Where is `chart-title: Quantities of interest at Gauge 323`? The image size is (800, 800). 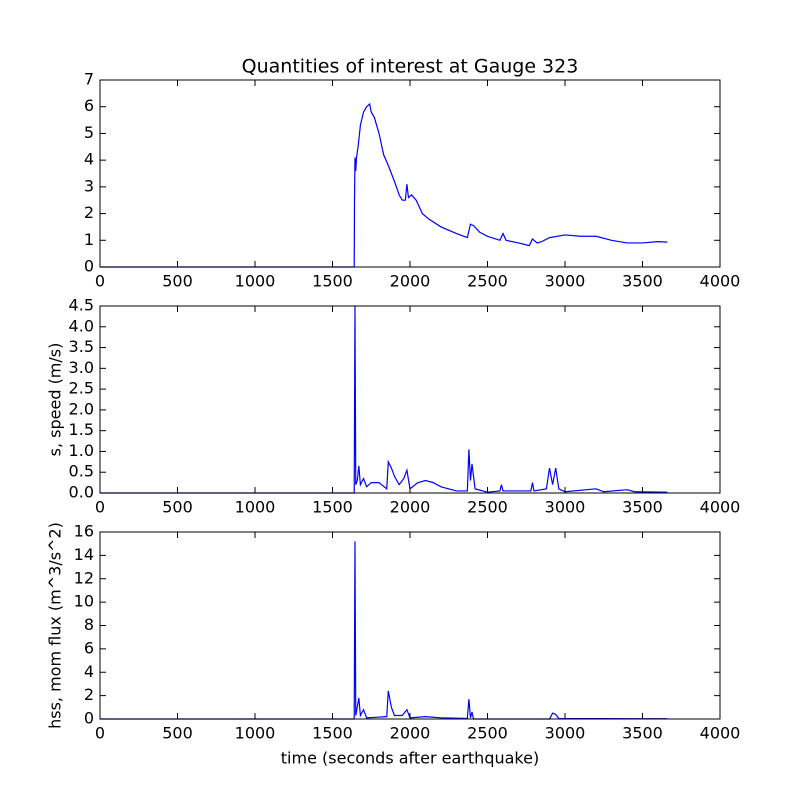 chart-title: Quantities of interest at Gauge 323 is located at coordinates (410, 67).